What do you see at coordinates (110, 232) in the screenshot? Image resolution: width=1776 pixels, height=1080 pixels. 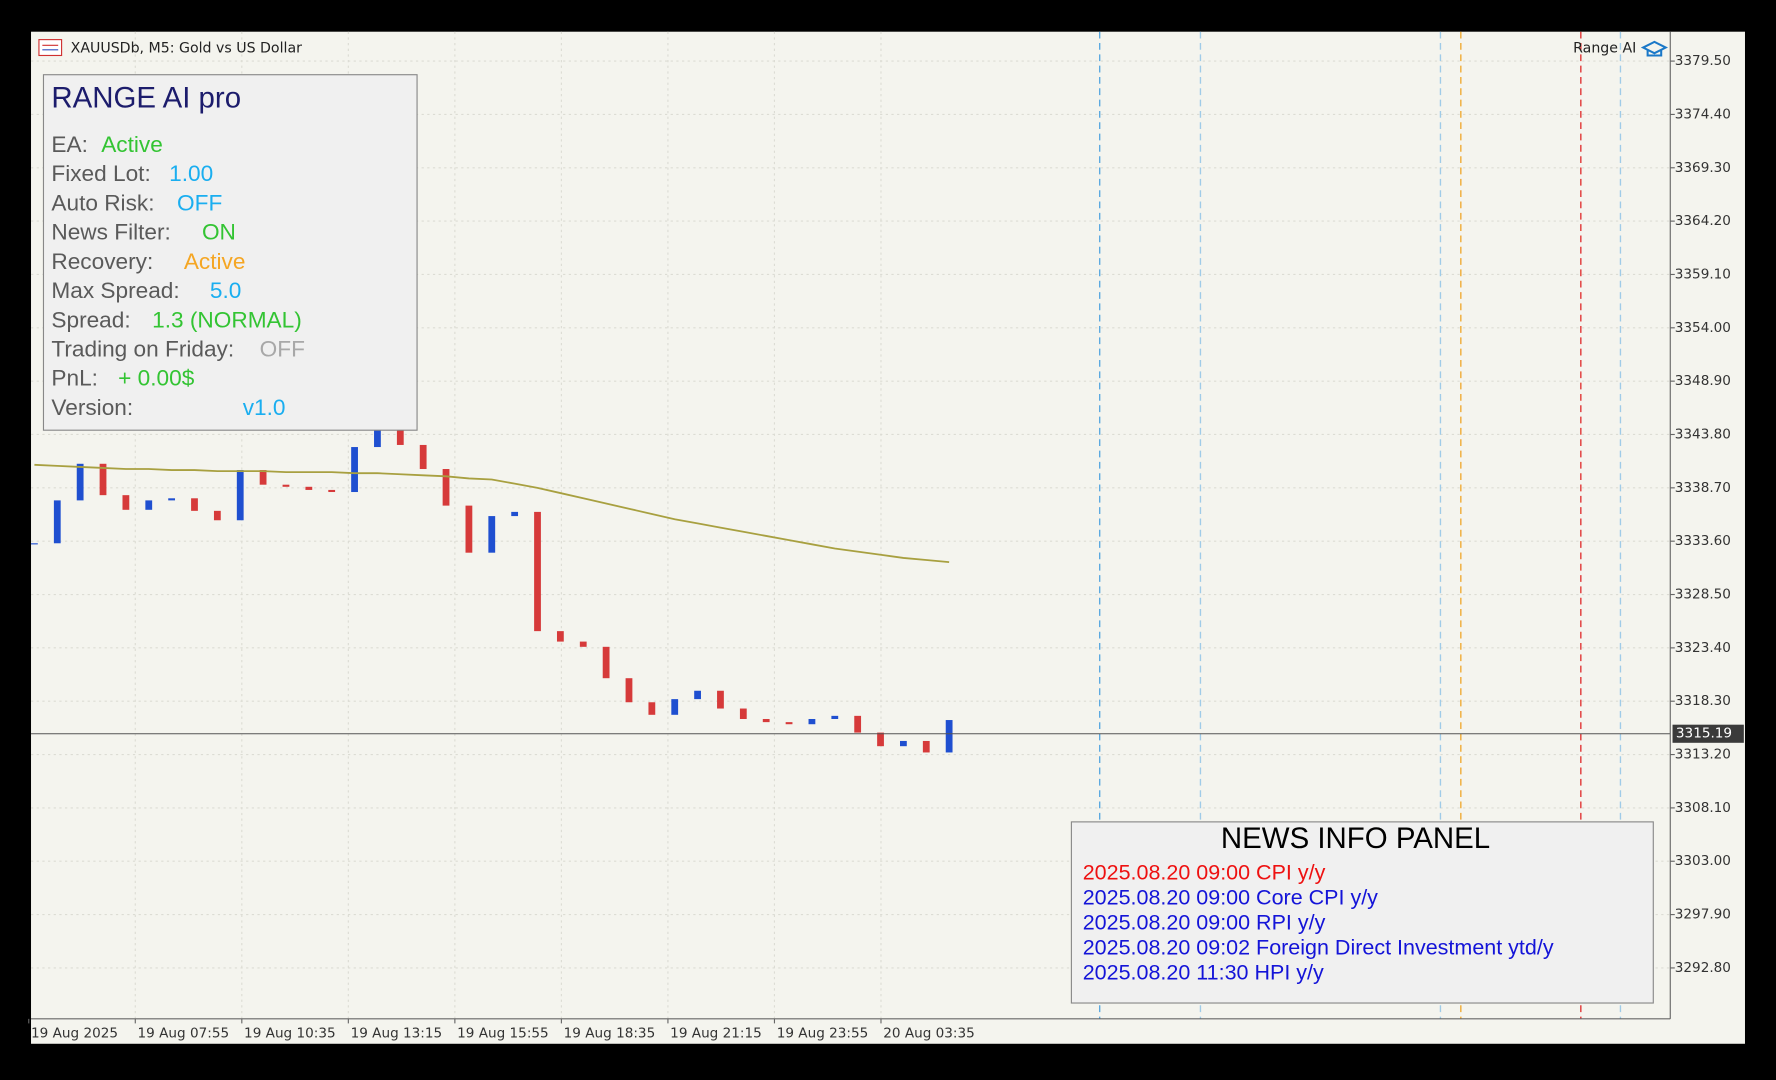 I see `info-label: News Filter:` at bounding box center [110, 232].